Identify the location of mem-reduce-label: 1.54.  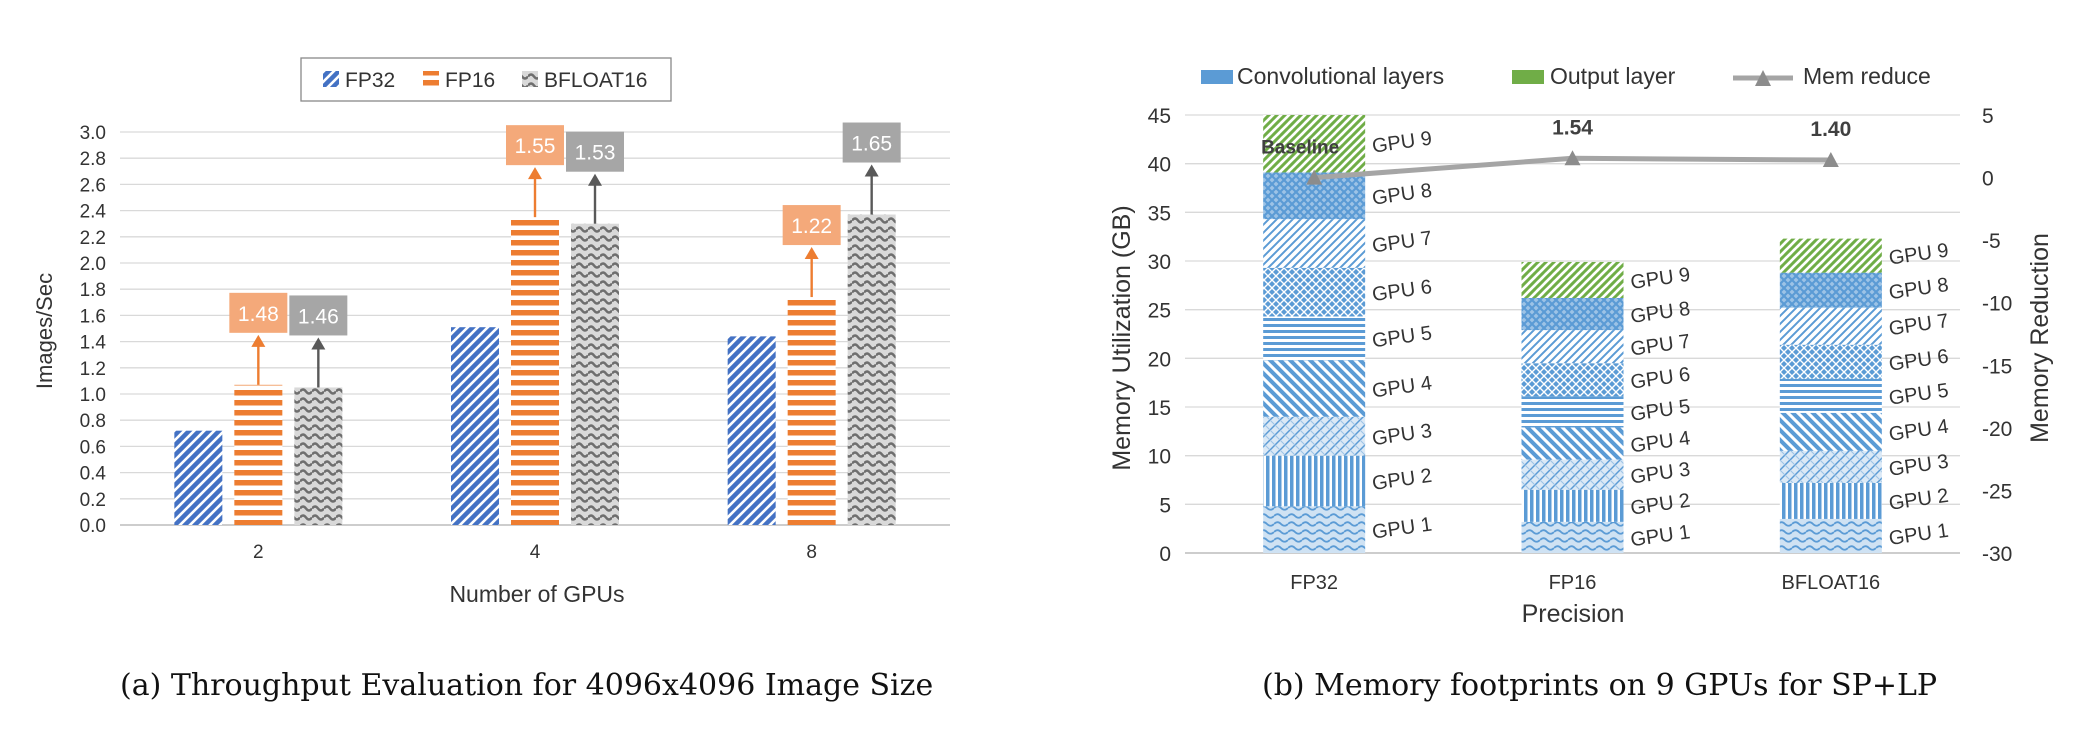
(1572, 127).